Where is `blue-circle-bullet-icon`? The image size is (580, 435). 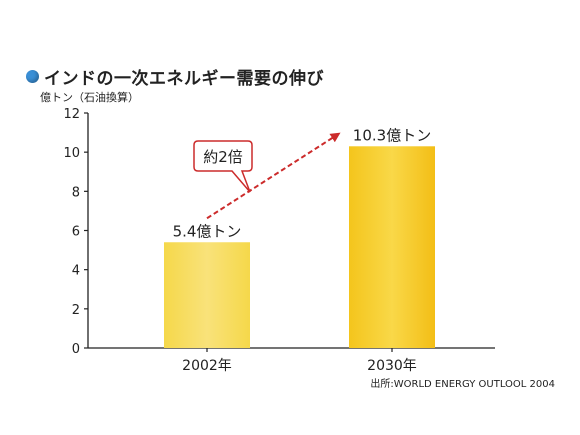 blue-circle-bullet-icon is located at coordinates (32, 76).